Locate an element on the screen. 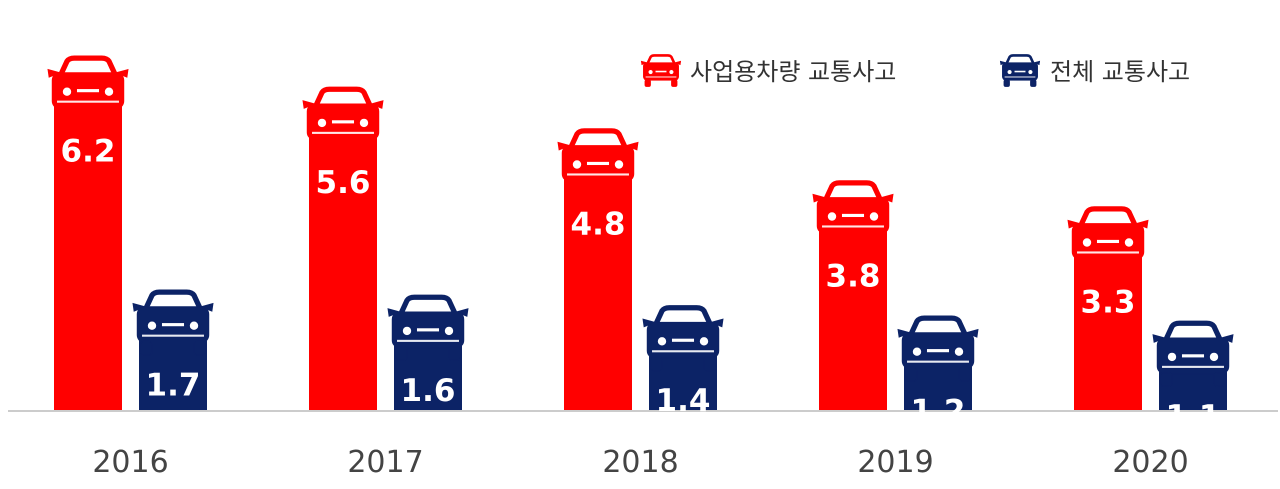  bar-group: 1.4 is located at coordinates (683, 363).